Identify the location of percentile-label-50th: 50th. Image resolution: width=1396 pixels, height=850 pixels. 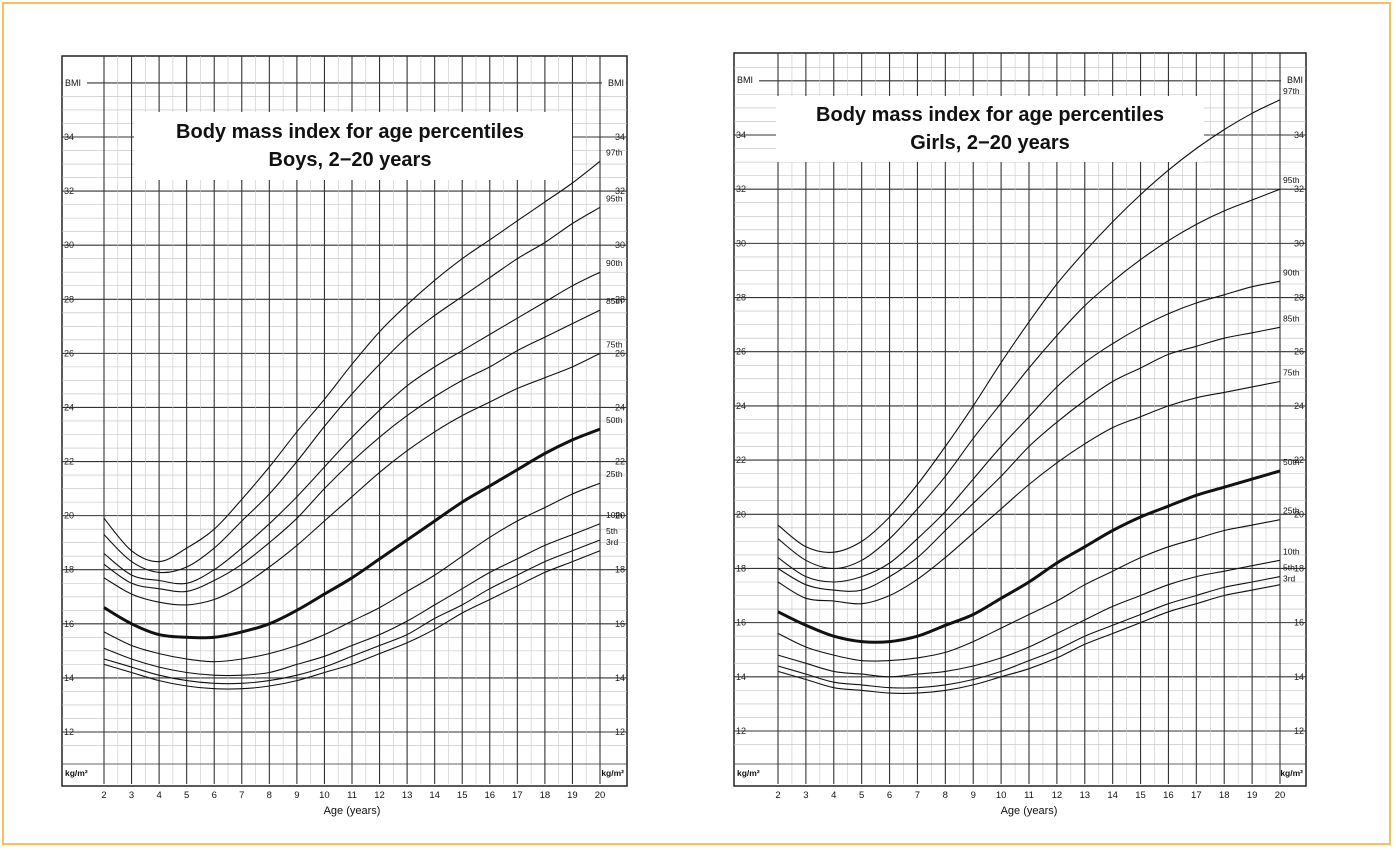
(1291, 462).